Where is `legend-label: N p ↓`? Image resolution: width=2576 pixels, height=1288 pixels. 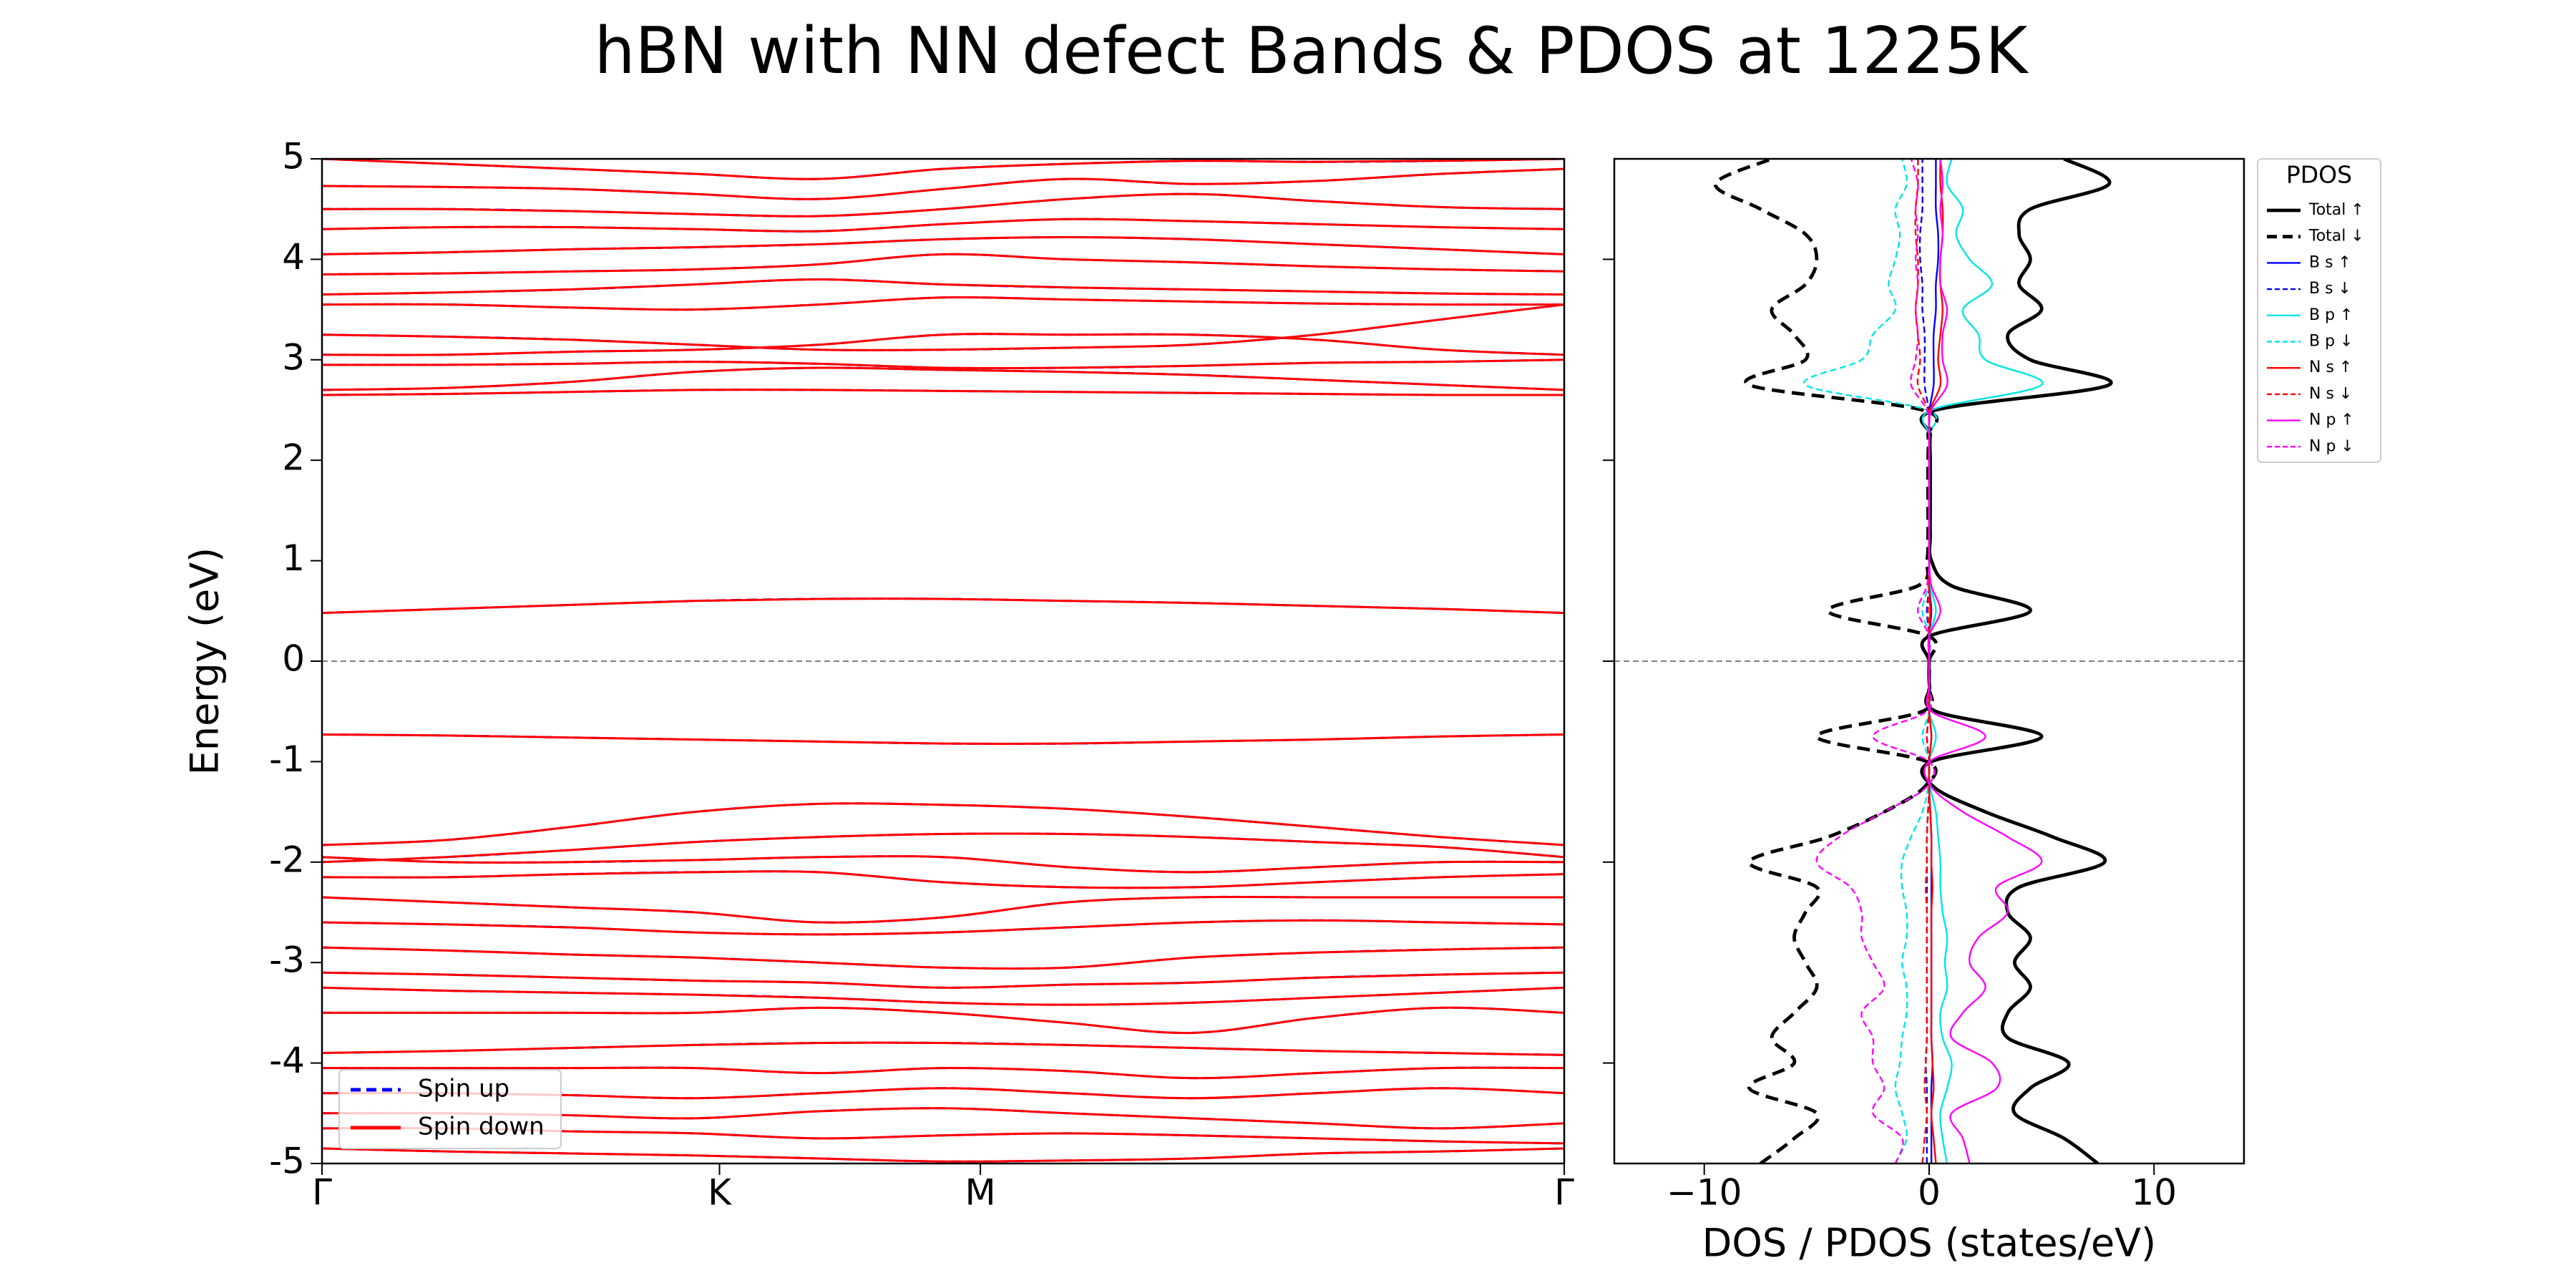
legend-label: N p ↓ is located at coordinates (2331, 446).